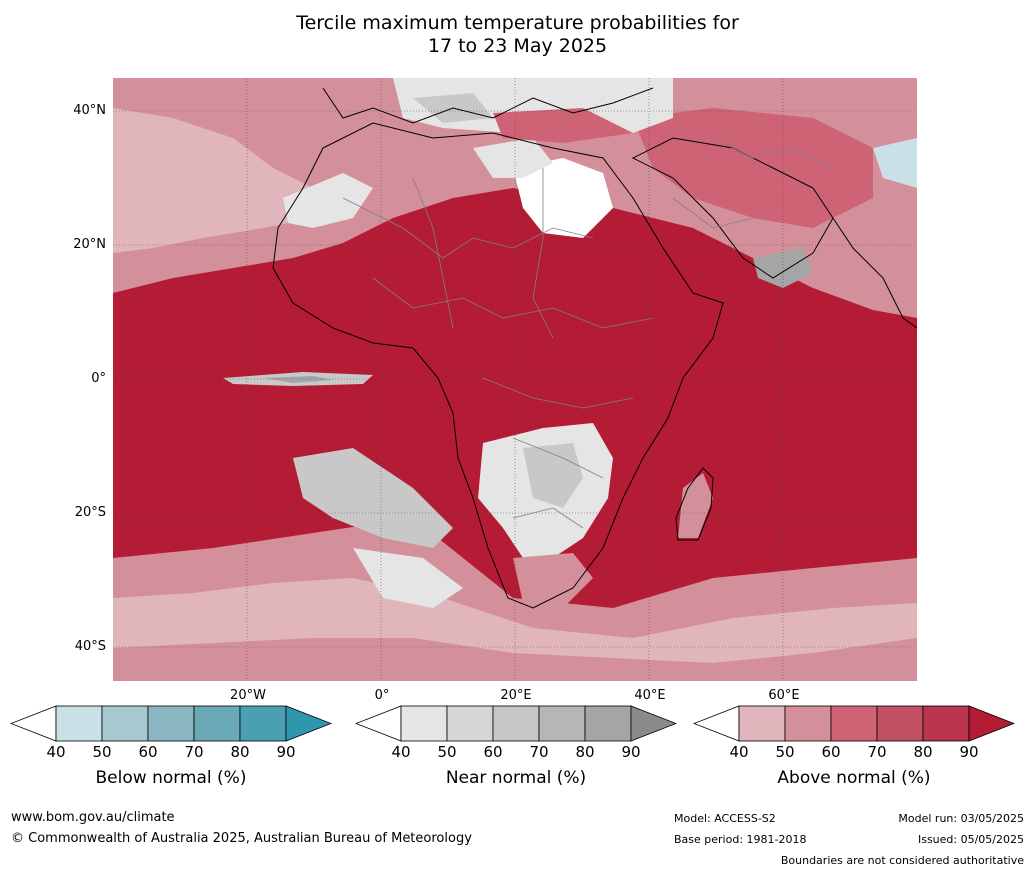  I want to click on colorbar-above-segments, so click(854, 723).